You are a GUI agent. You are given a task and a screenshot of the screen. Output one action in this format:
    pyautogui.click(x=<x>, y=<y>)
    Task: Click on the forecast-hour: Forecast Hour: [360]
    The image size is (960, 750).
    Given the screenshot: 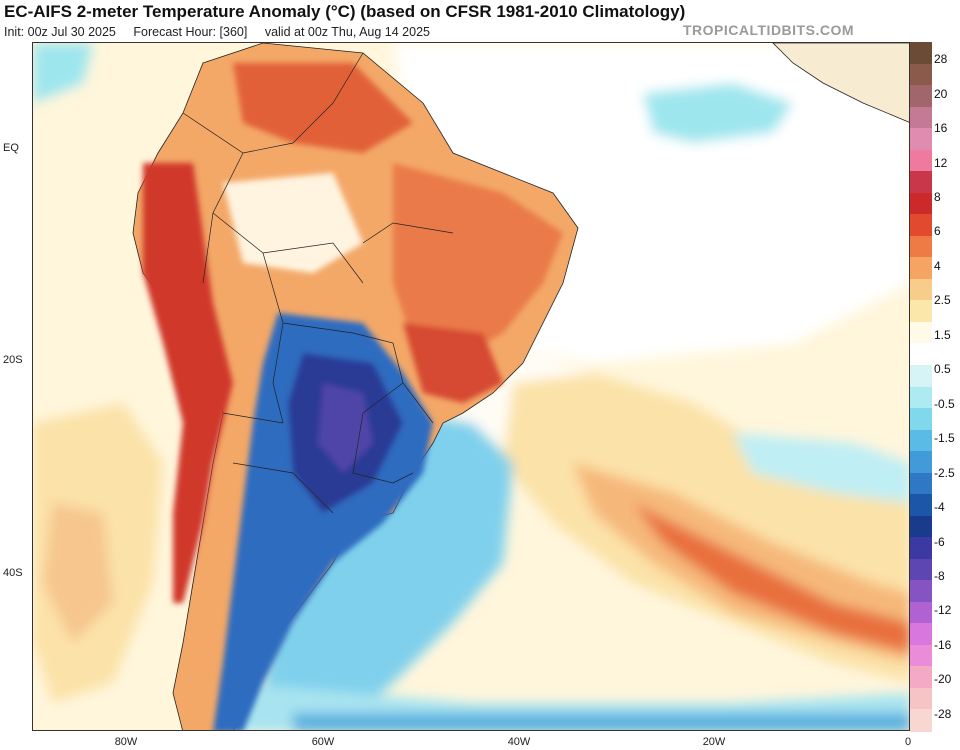 What is the action you would take?
    pyautogui.click(x=190, y=32)
    